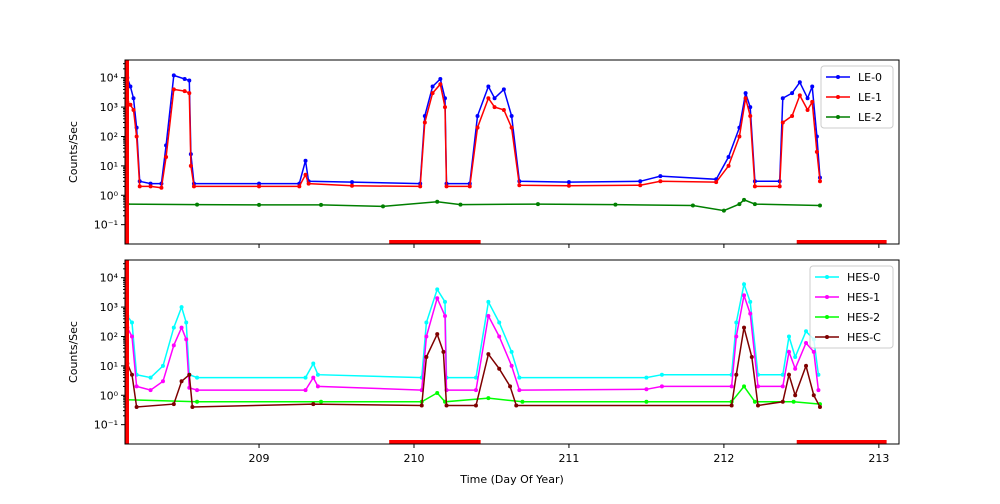 Image resolution: width=1000 pixels, height=504 pixels. Describe the element at coordinates (851, 307) in the screenshot. I see `legend: HES-0 HES-1 HES-2 HES-C` at that location.